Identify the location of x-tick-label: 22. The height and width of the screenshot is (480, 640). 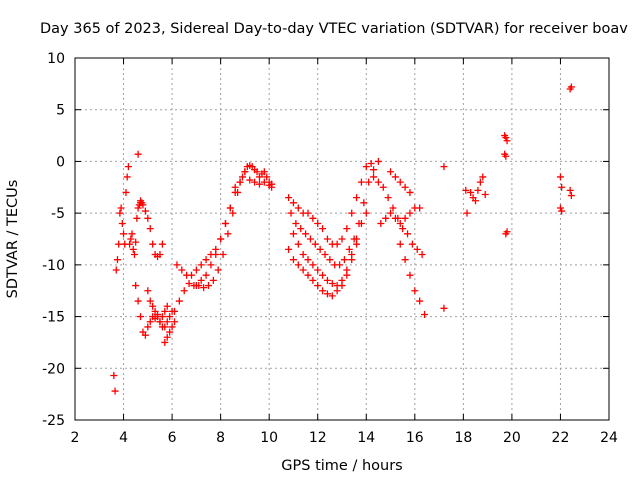
(561, 438).